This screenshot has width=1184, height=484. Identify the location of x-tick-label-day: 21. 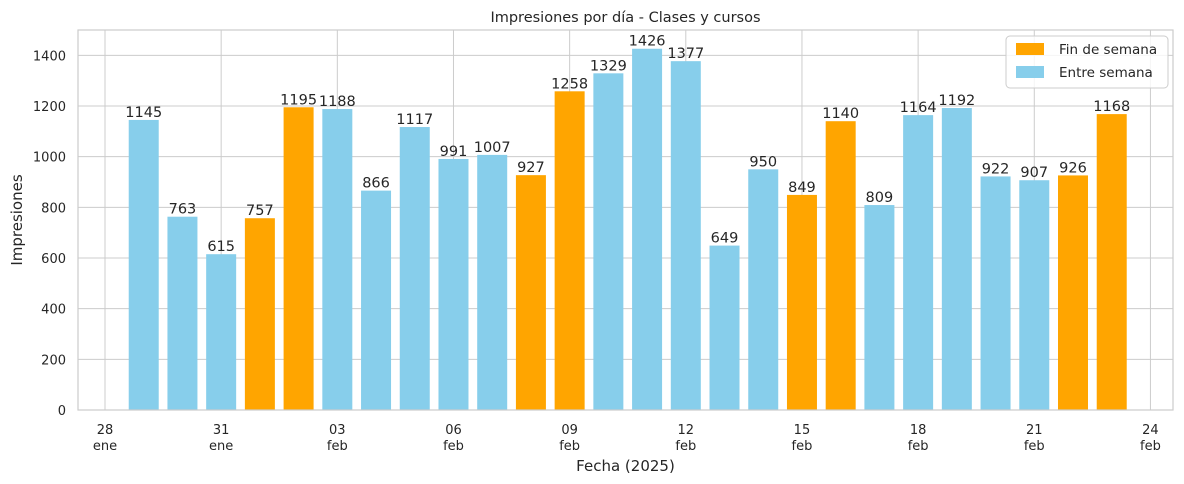
(1034, 430).